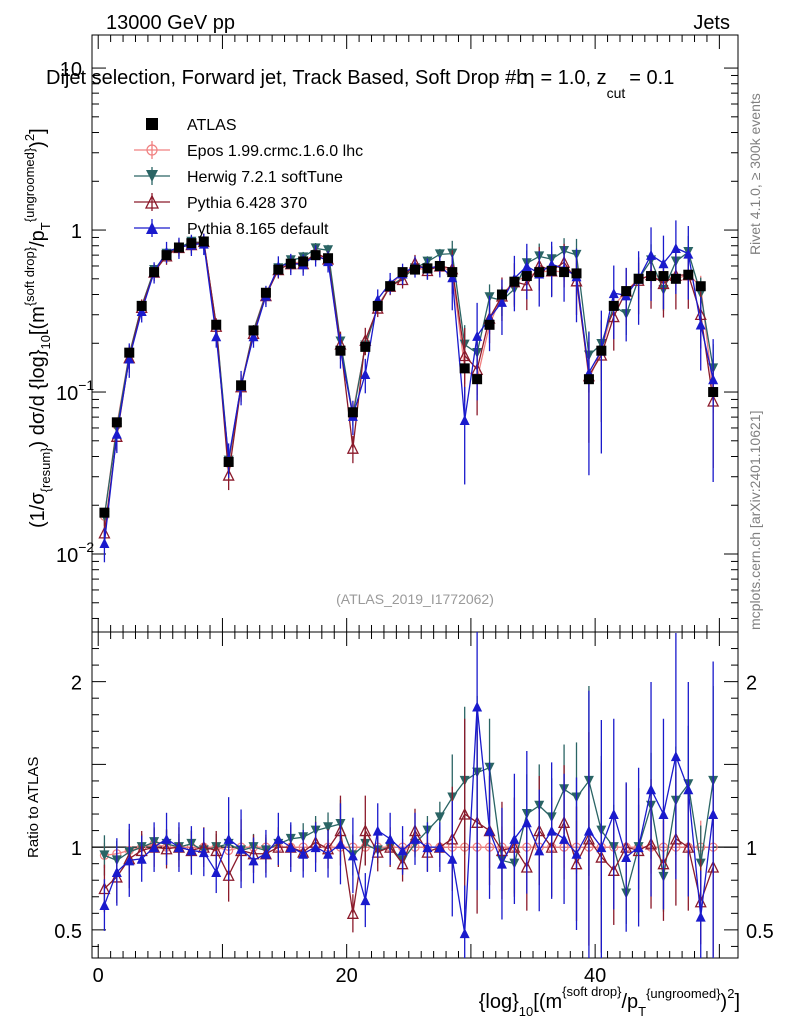  Describe the element at coordinates (573, 78) in the screenshot. I see `plot-title-tail: = 1.0, z` at that location.